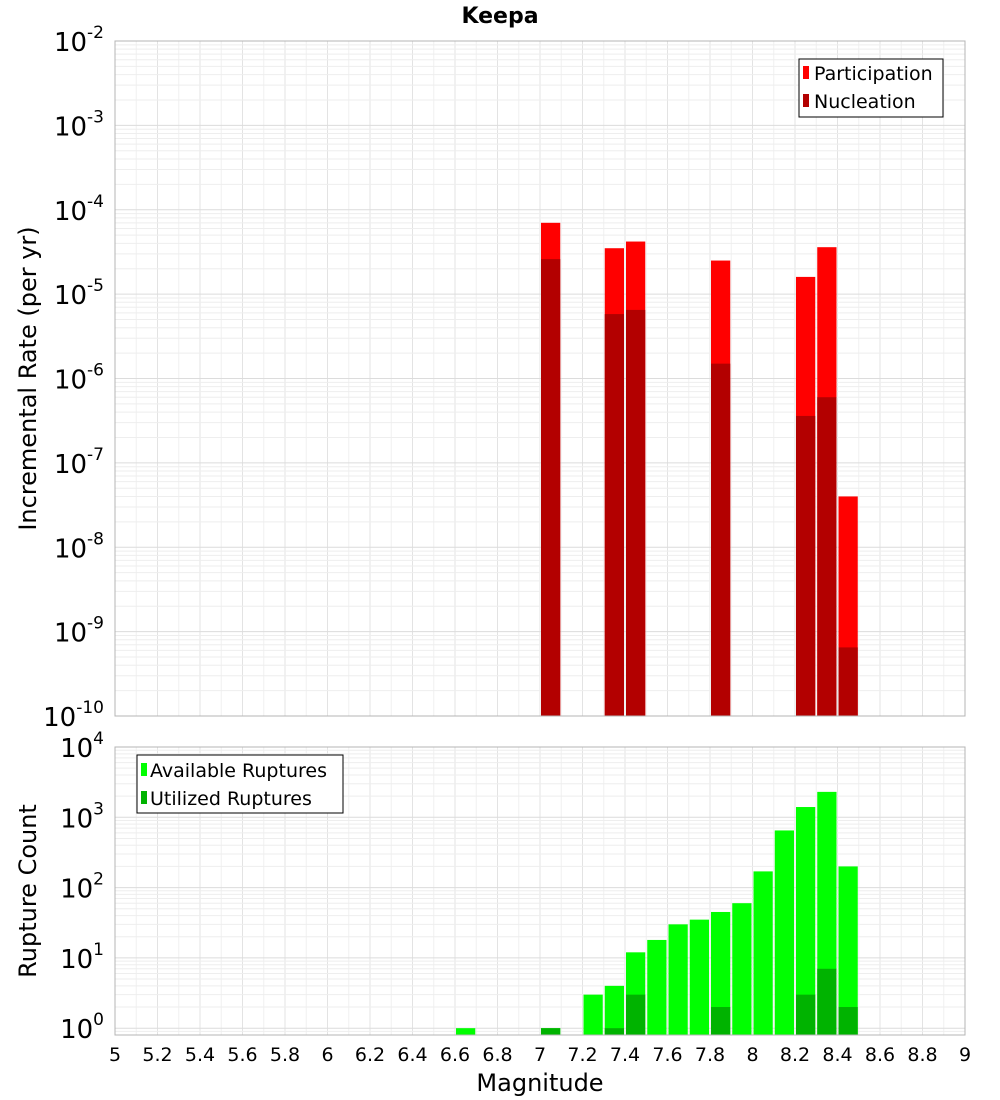 This screenshot has height=1100, width=1000. I want to click on x-tick-label: 5.6, so click(242, 1055).